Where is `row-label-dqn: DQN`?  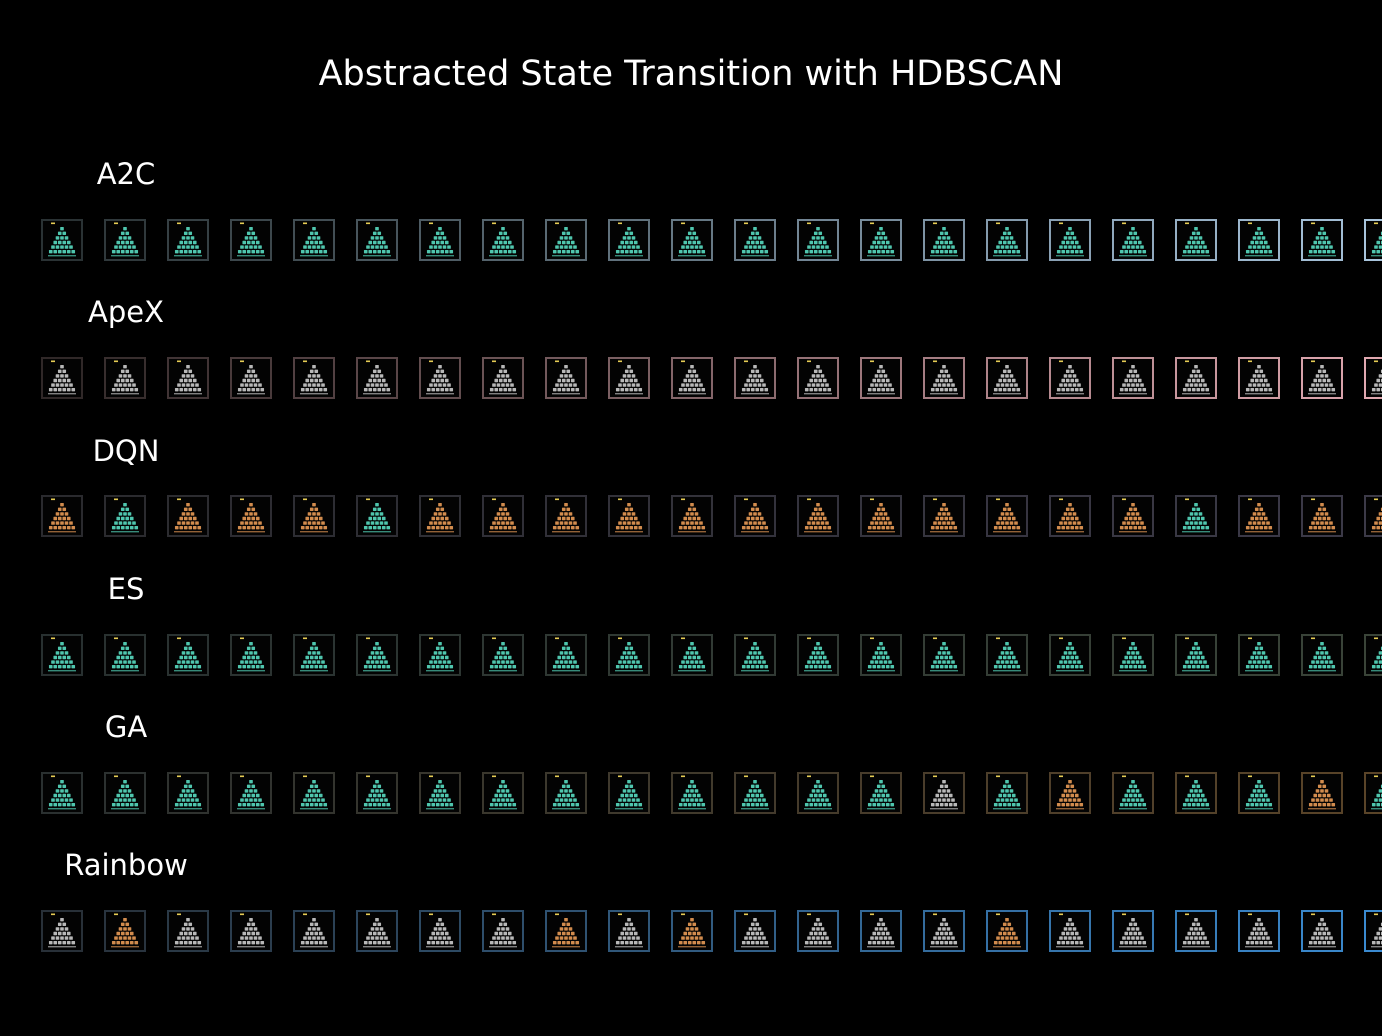 row-label-dqn: DQN is located at coordinates (126, 451).